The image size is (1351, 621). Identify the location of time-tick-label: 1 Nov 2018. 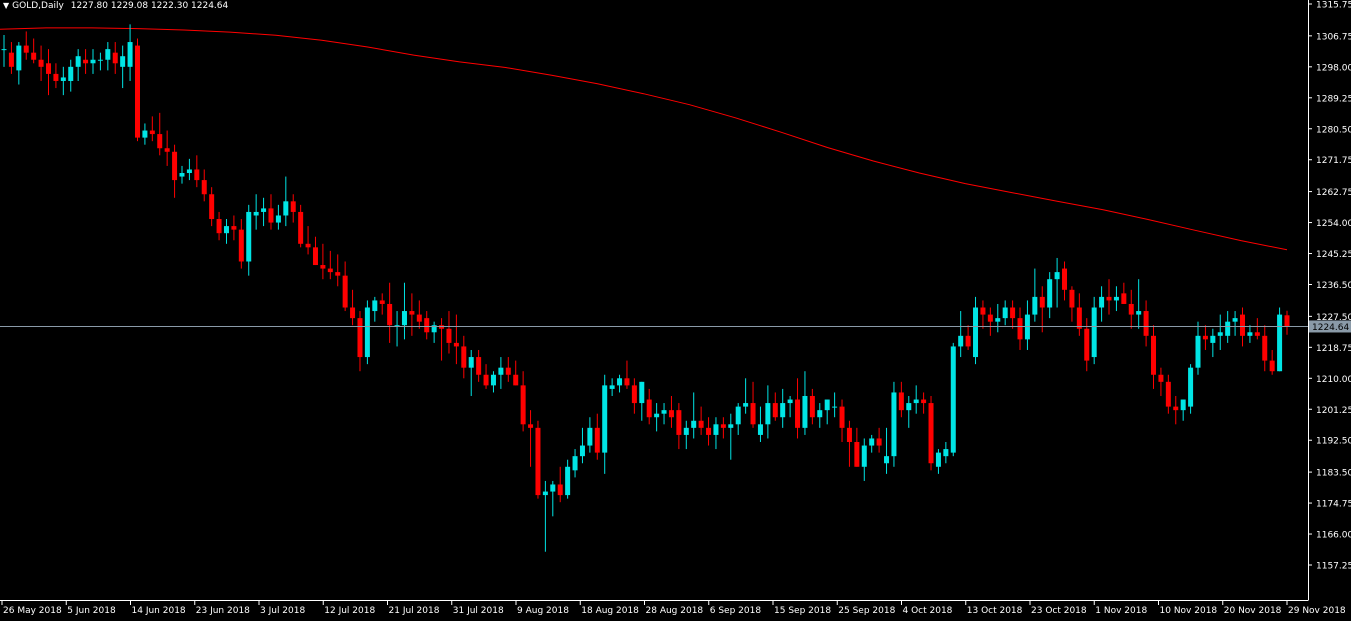
(1121, 611).